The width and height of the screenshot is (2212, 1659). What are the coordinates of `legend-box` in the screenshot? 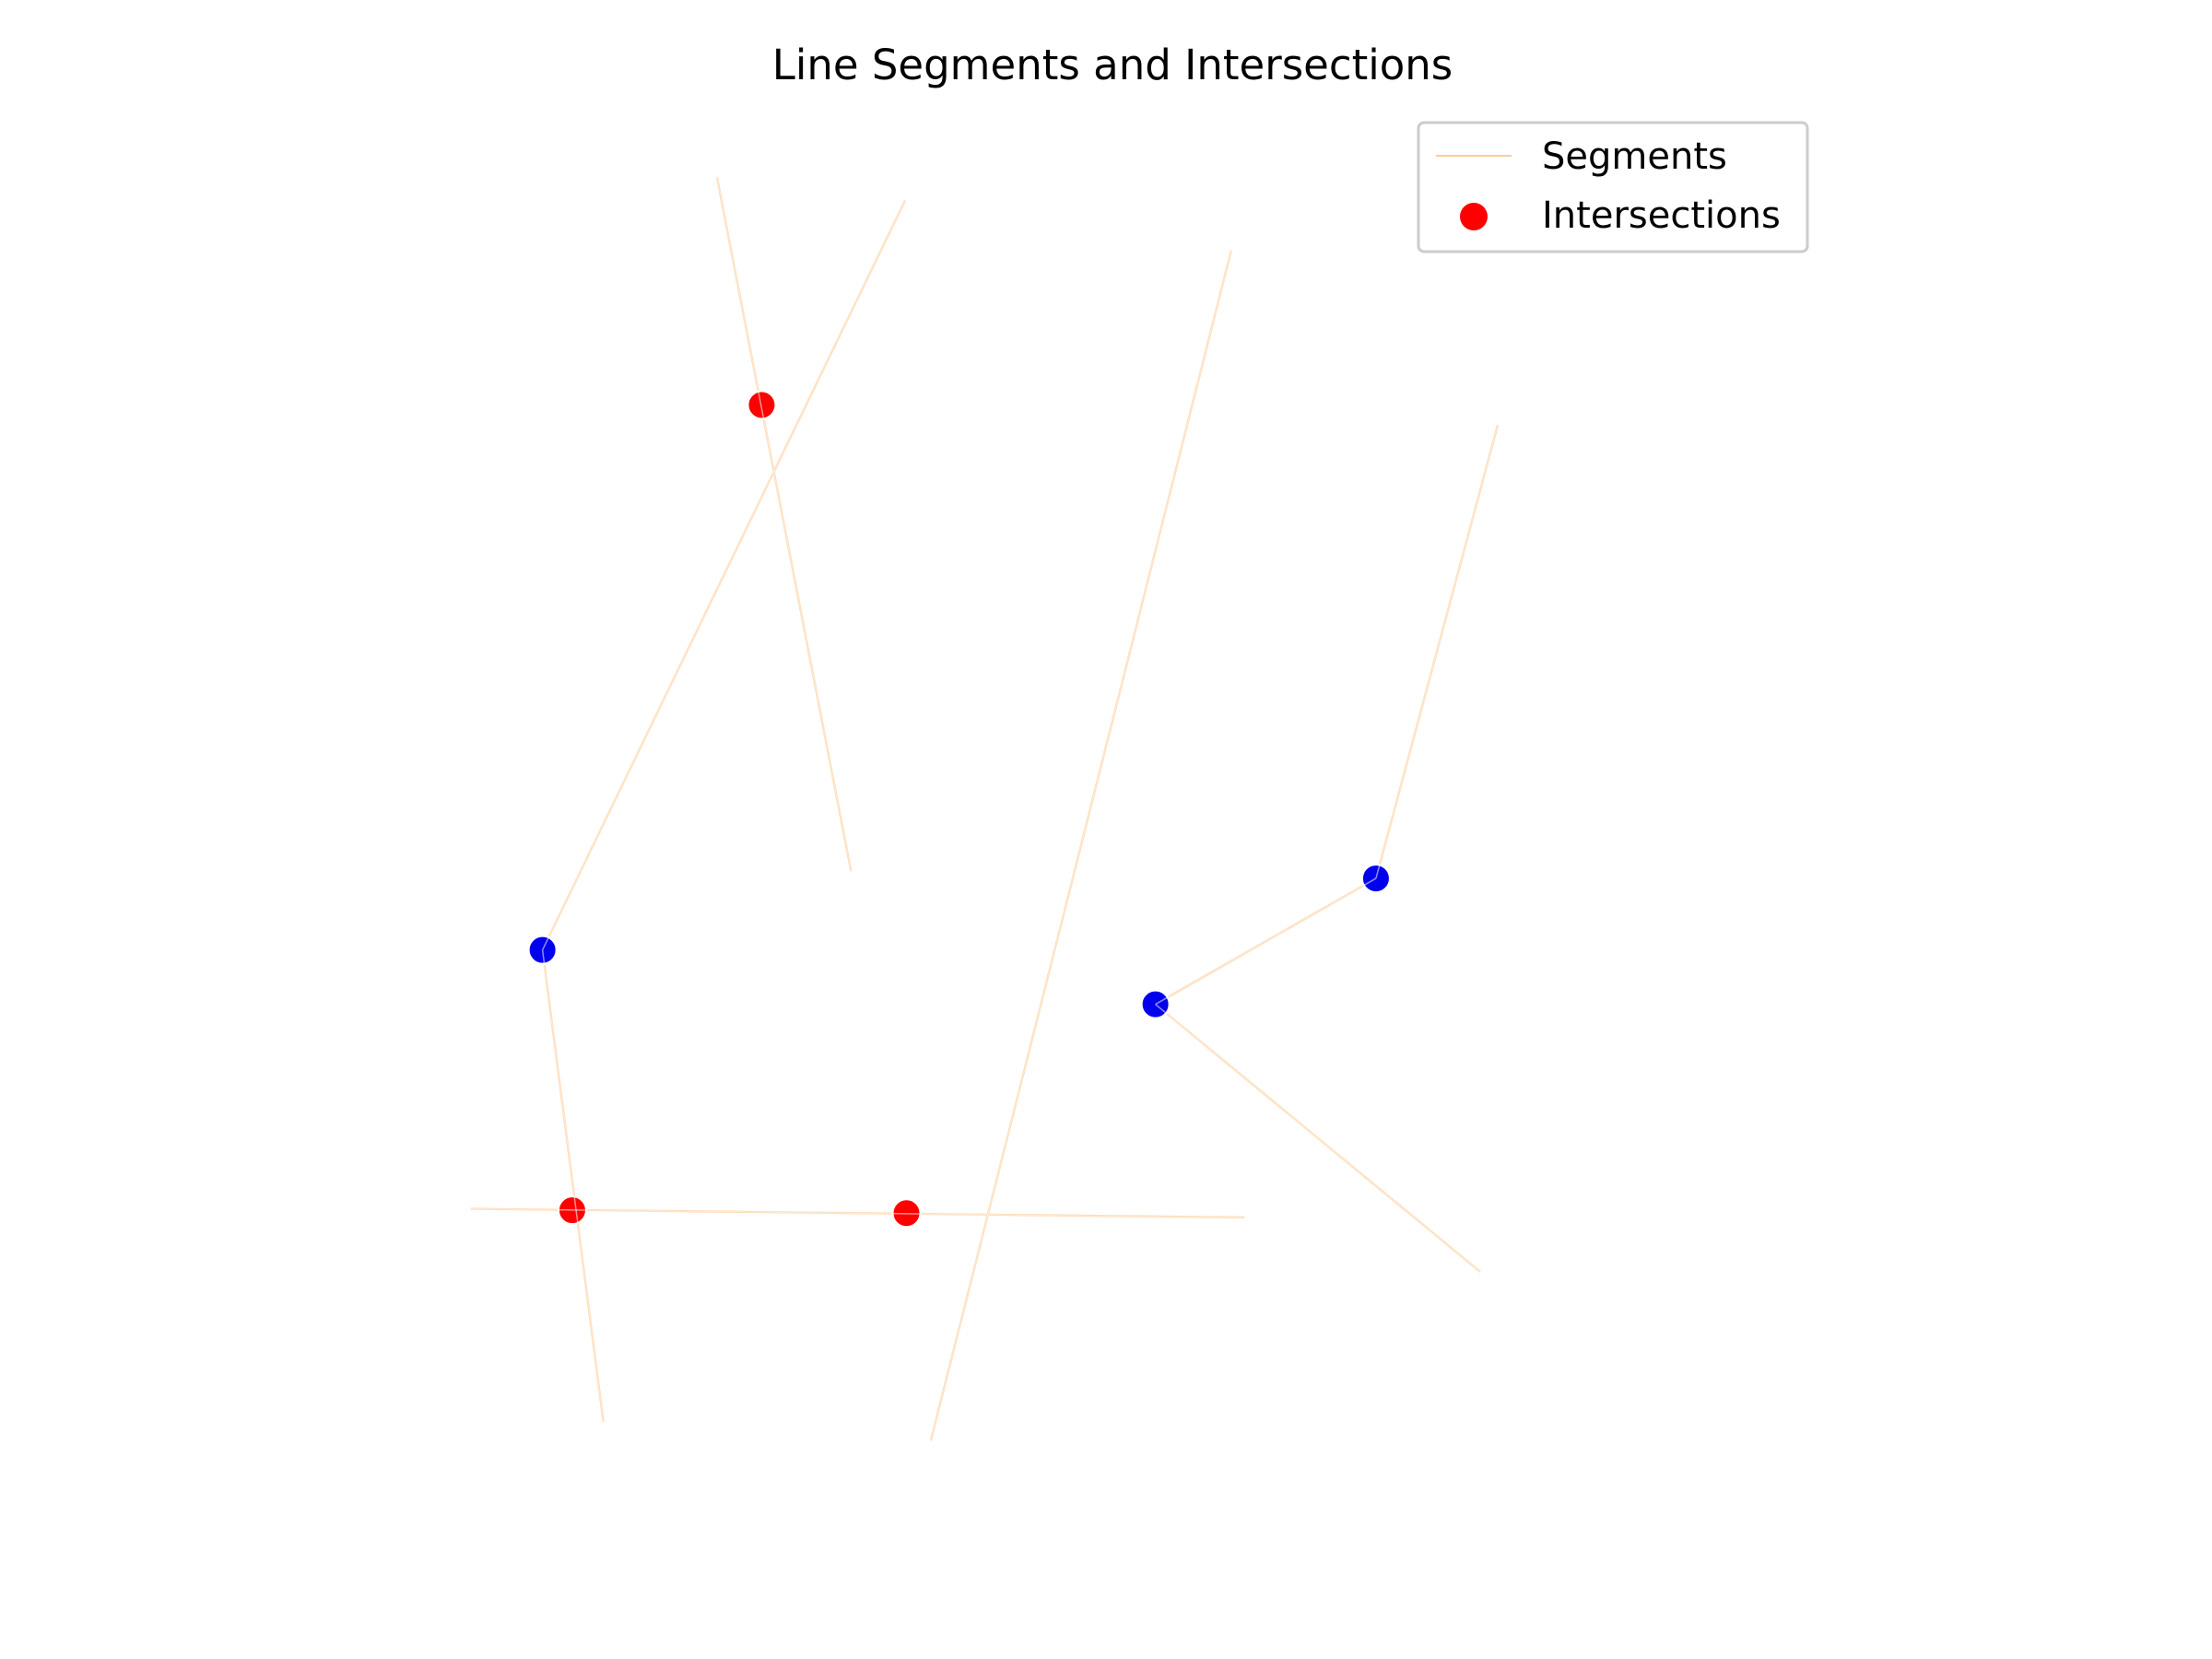 It's located at (1613, 187).